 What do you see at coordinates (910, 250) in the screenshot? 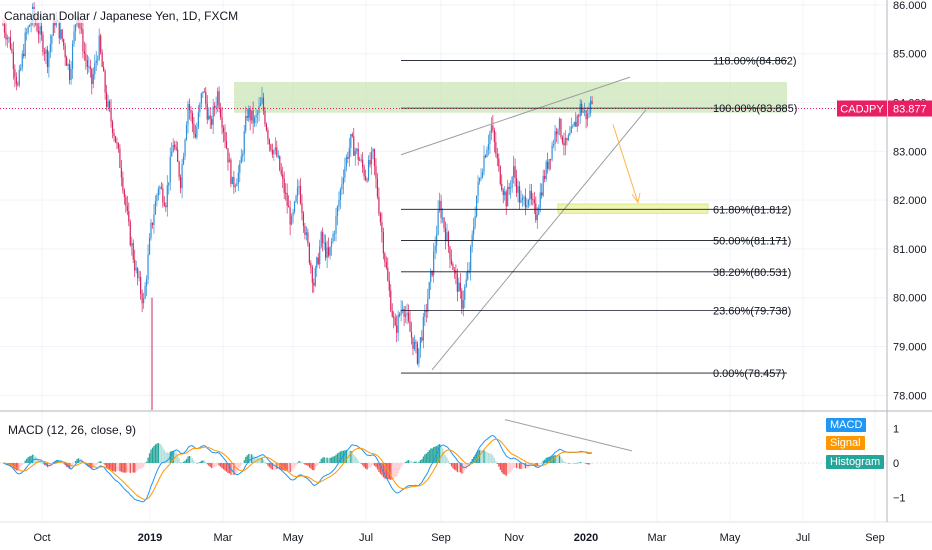
I see `price-tick-label: 81.000` at bounding box center [910, 250].